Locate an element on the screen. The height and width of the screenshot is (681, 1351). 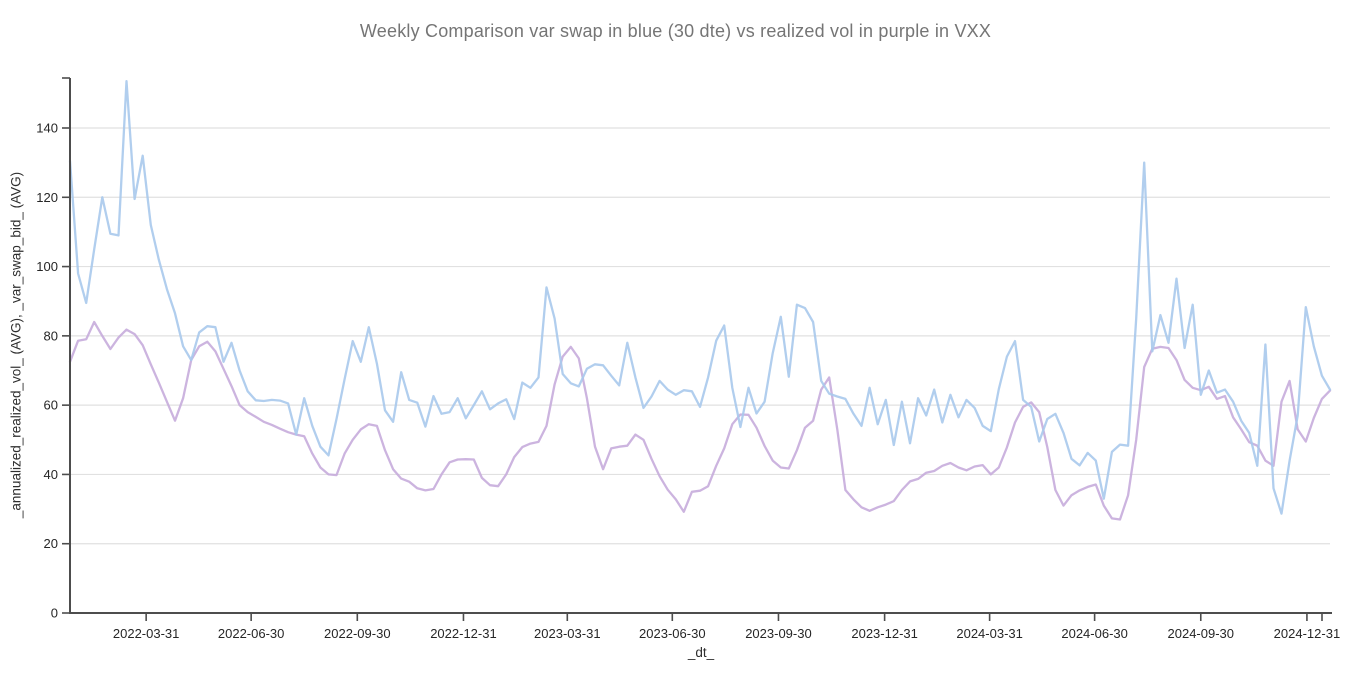
y-tick-label: 140 is located at coordinates (47, 128).